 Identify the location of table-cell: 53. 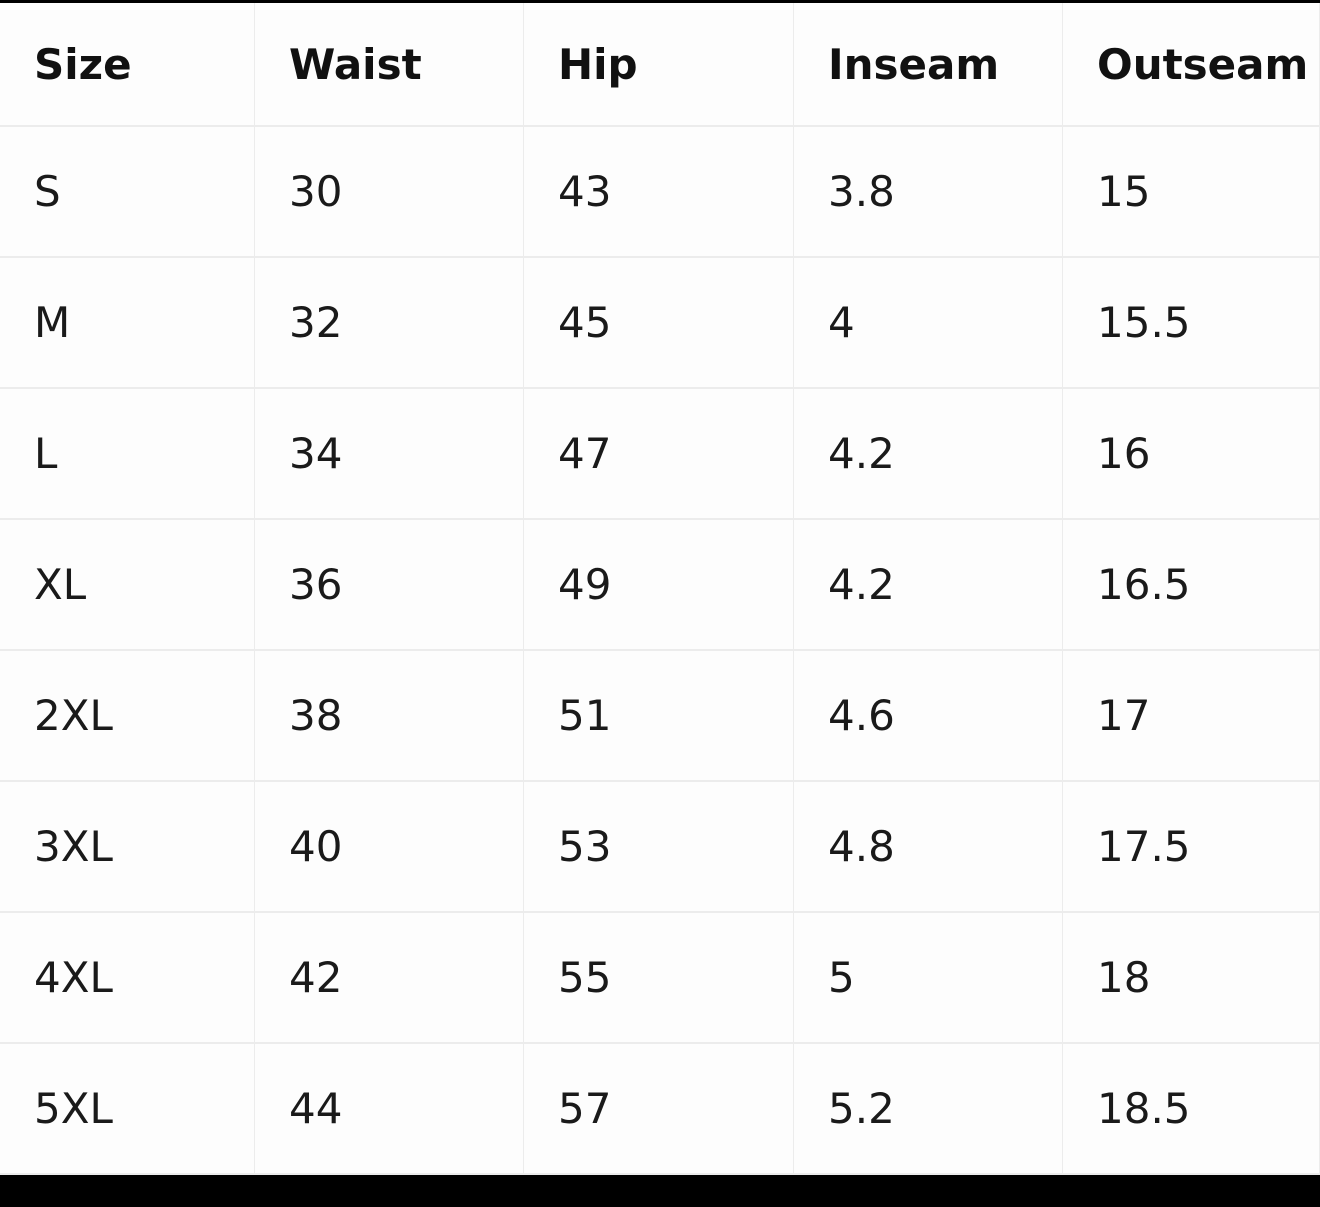
(659, 847).